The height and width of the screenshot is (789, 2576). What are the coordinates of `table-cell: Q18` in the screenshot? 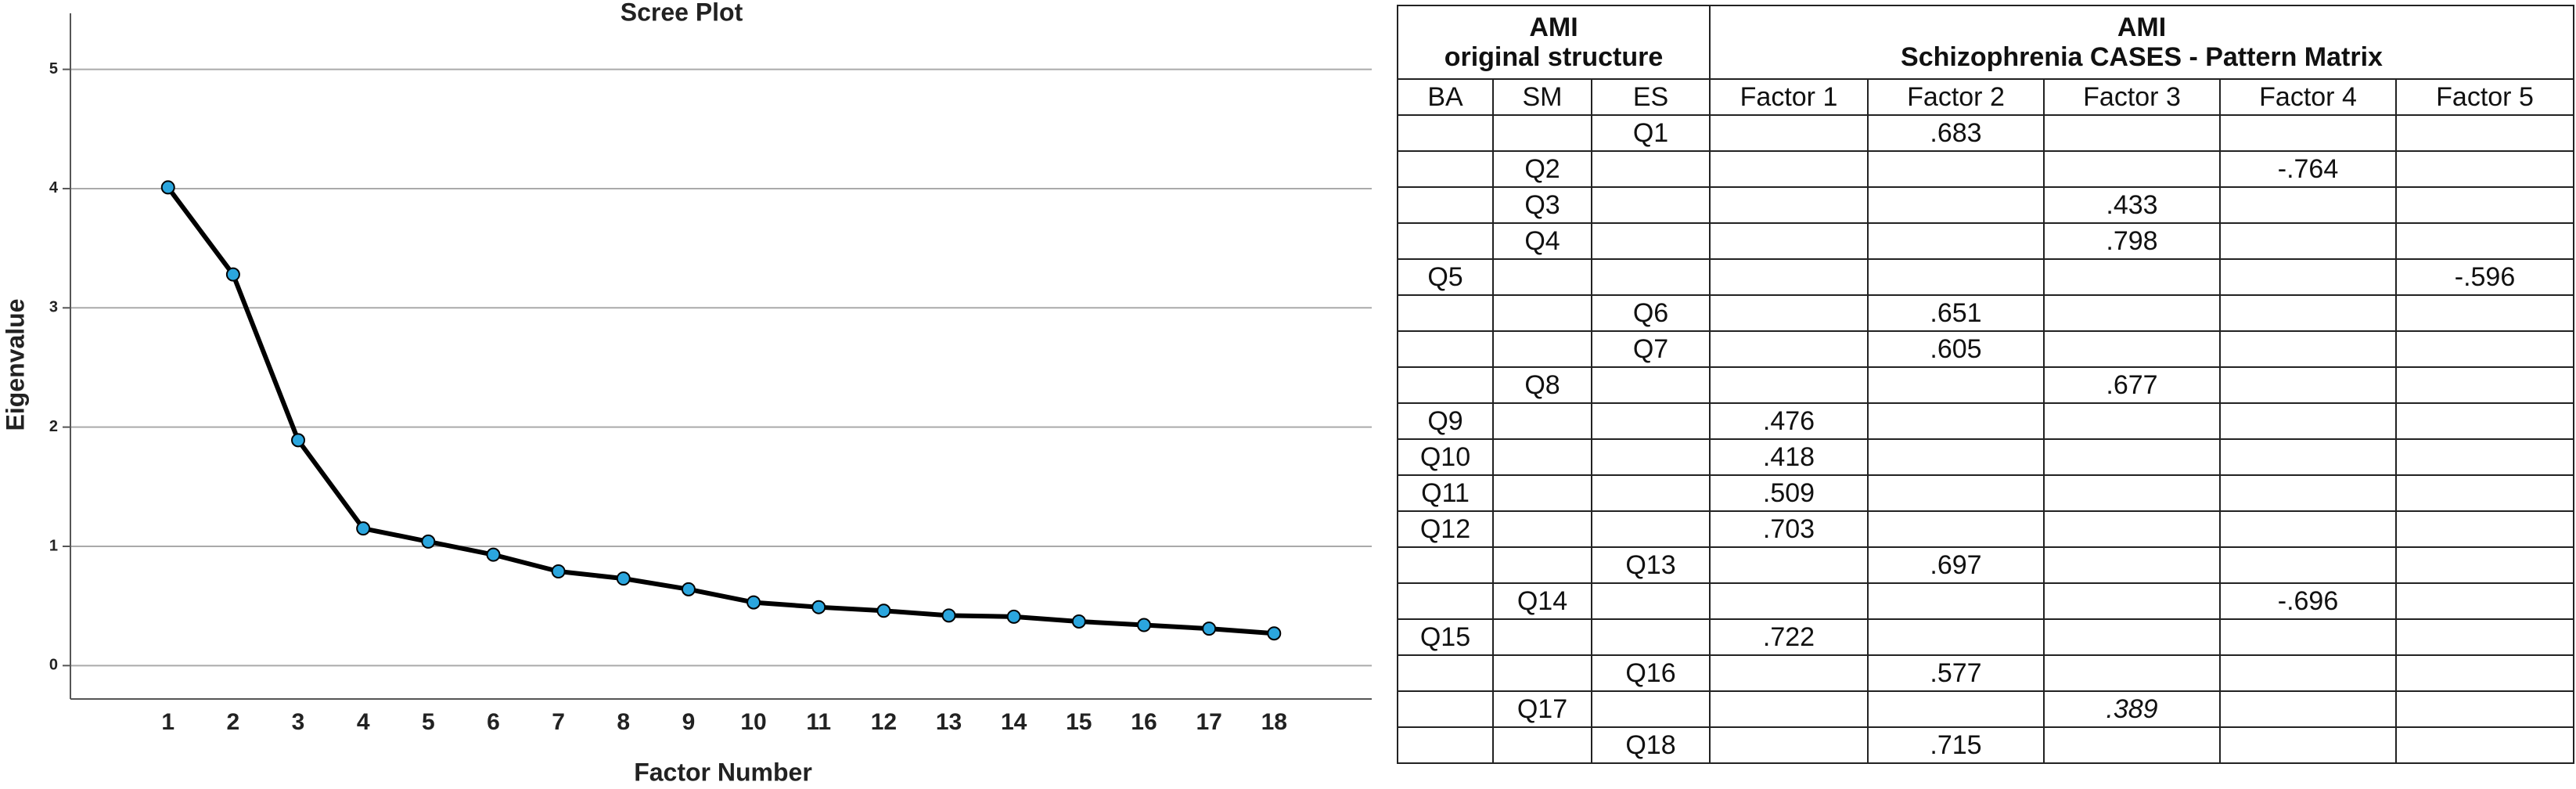 It's located at (1651, 745).